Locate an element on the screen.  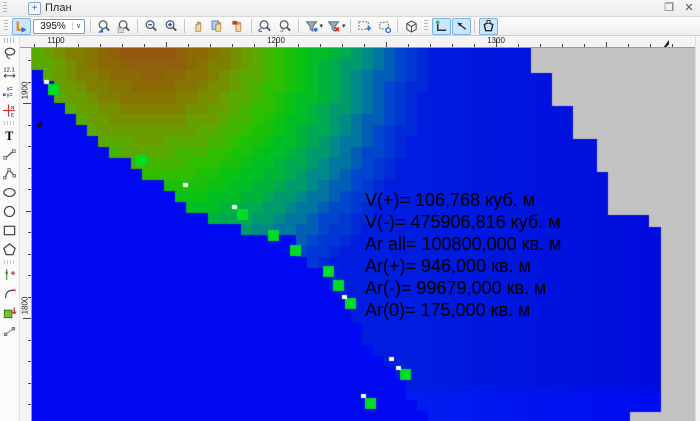
zoom-selected-button is located at coordinates (104, 26).